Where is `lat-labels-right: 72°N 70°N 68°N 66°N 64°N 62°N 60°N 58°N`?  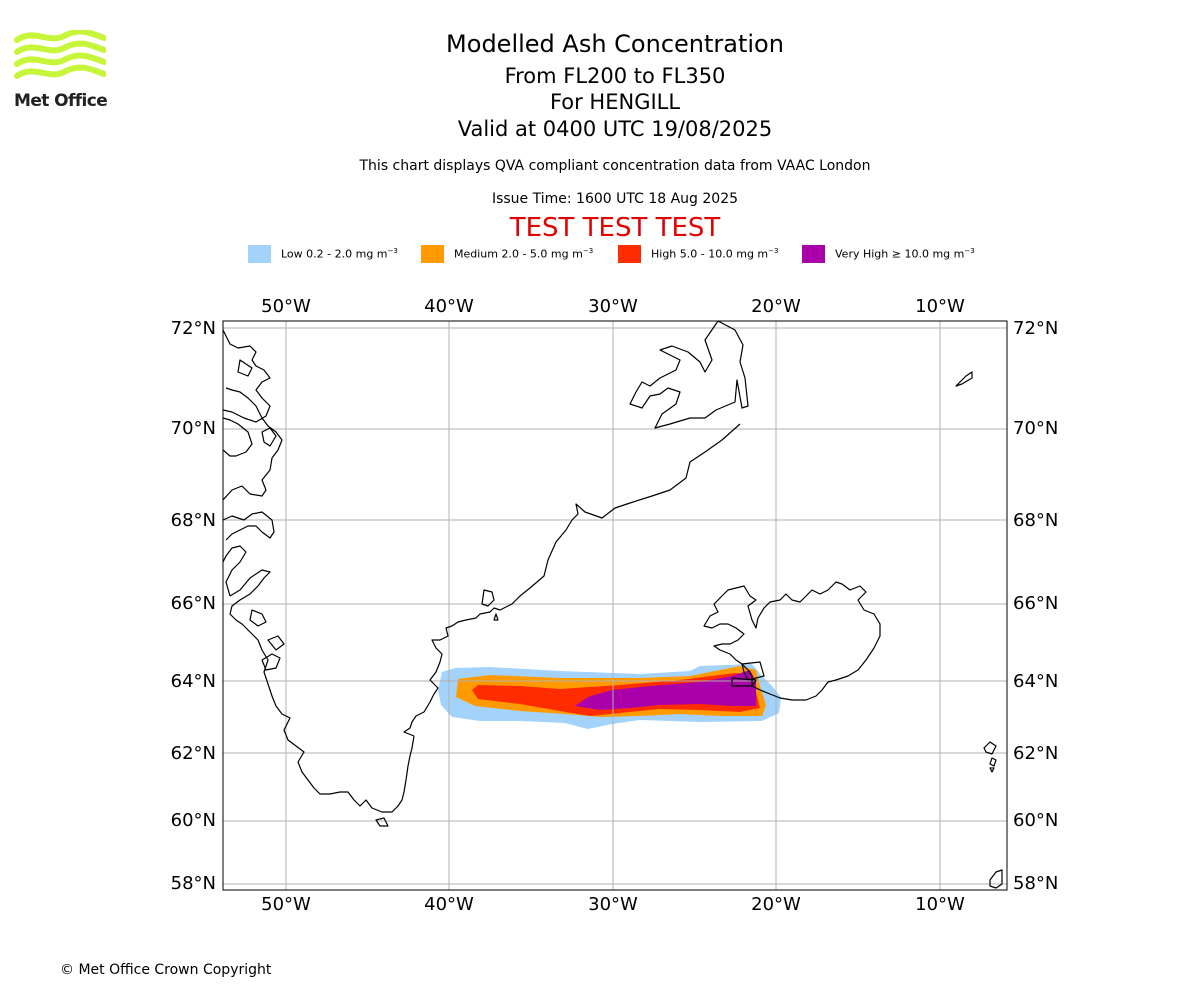 lat-labels-right: 72°N 70°N 68°N 66°N 64°N 62°N 60°N 58°N is located at coordinates (1035, 606).